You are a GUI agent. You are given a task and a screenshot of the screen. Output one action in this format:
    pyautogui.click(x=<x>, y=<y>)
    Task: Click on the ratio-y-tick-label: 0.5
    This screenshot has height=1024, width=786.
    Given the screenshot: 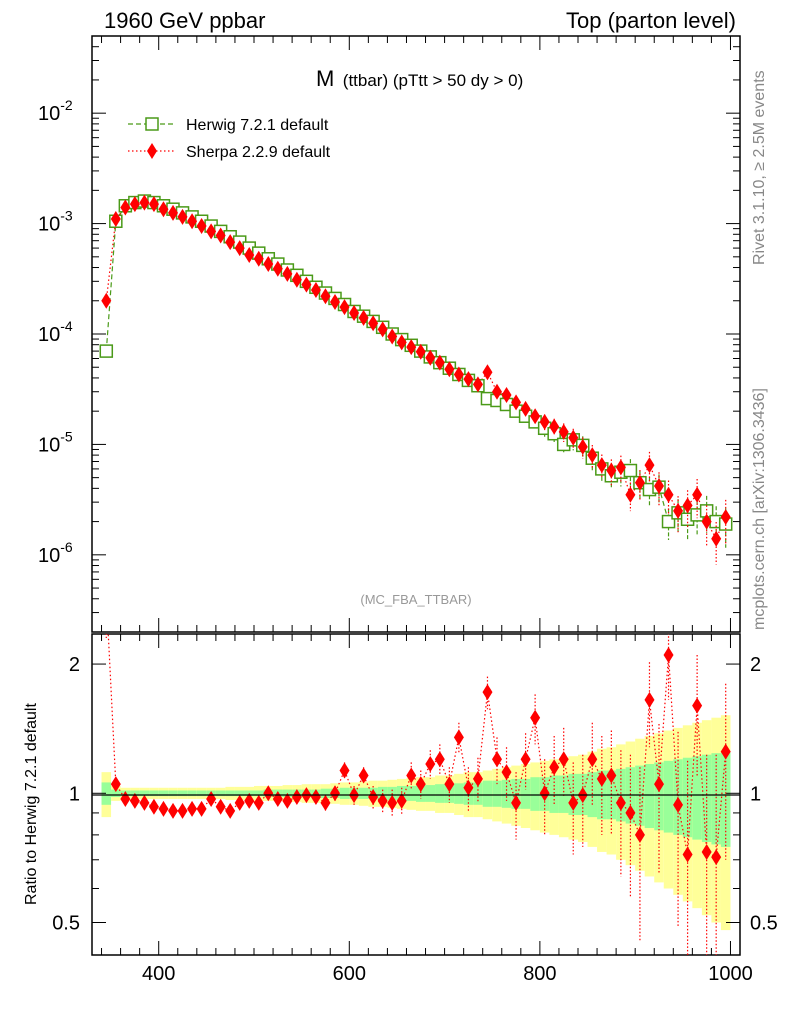 What is the action you would take?
    pyautogui.click(x=66, y=923)
    